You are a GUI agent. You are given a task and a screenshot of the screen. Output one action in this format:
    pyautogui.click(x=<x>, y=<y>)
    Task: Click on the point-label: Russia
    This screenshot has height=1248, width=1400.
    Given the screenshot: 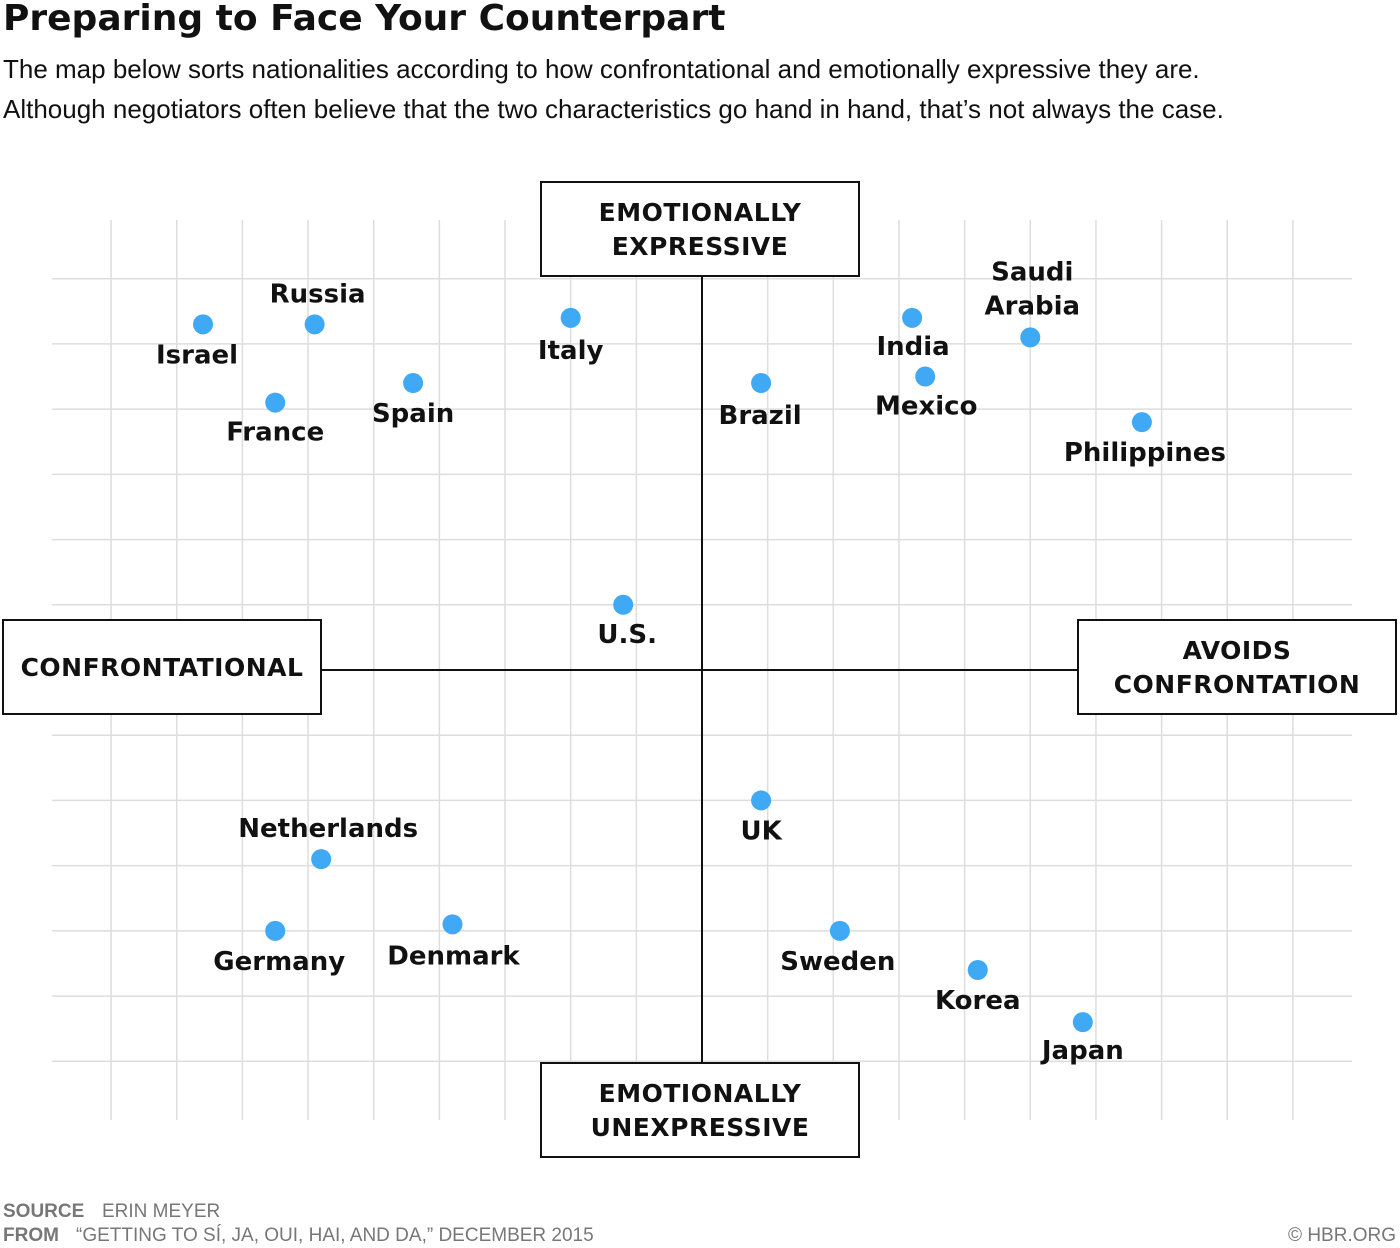 What is the action you would take?
    pyautogui.click(x=318, y=294)
    